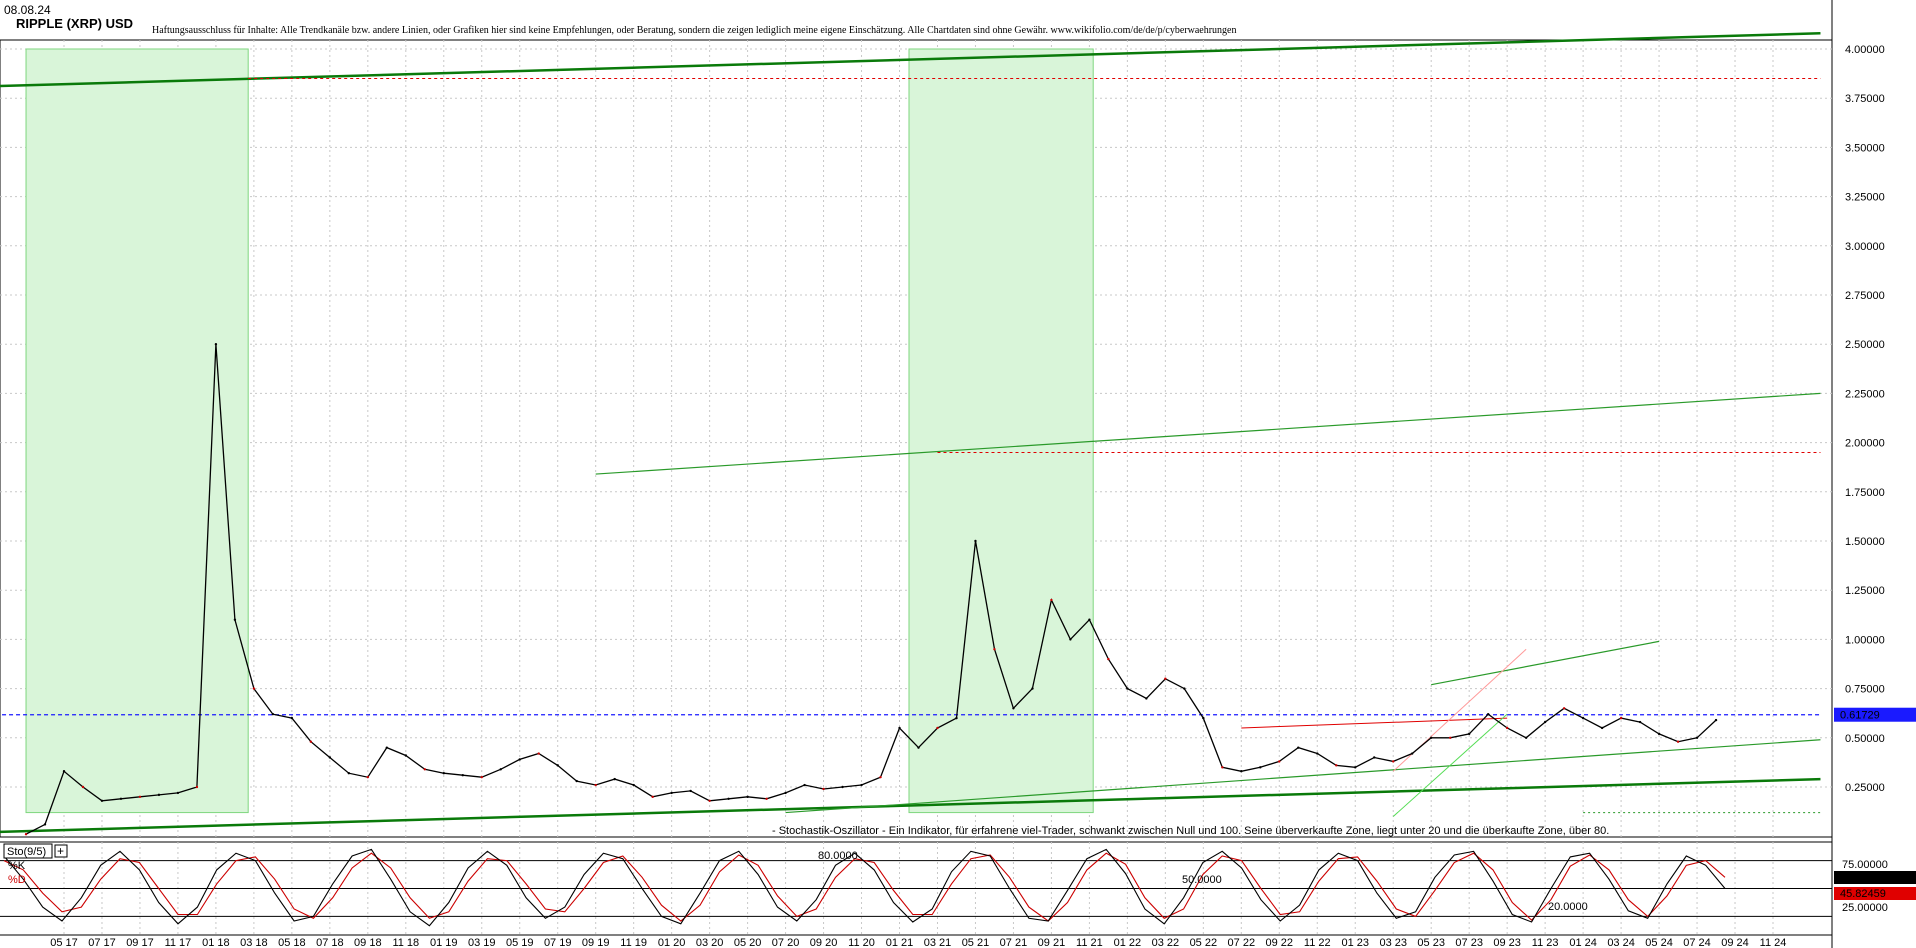  Describe the element at coordinates (1128, 942) in the screenshot. I see `x-tick-label: 01 22` at that location.